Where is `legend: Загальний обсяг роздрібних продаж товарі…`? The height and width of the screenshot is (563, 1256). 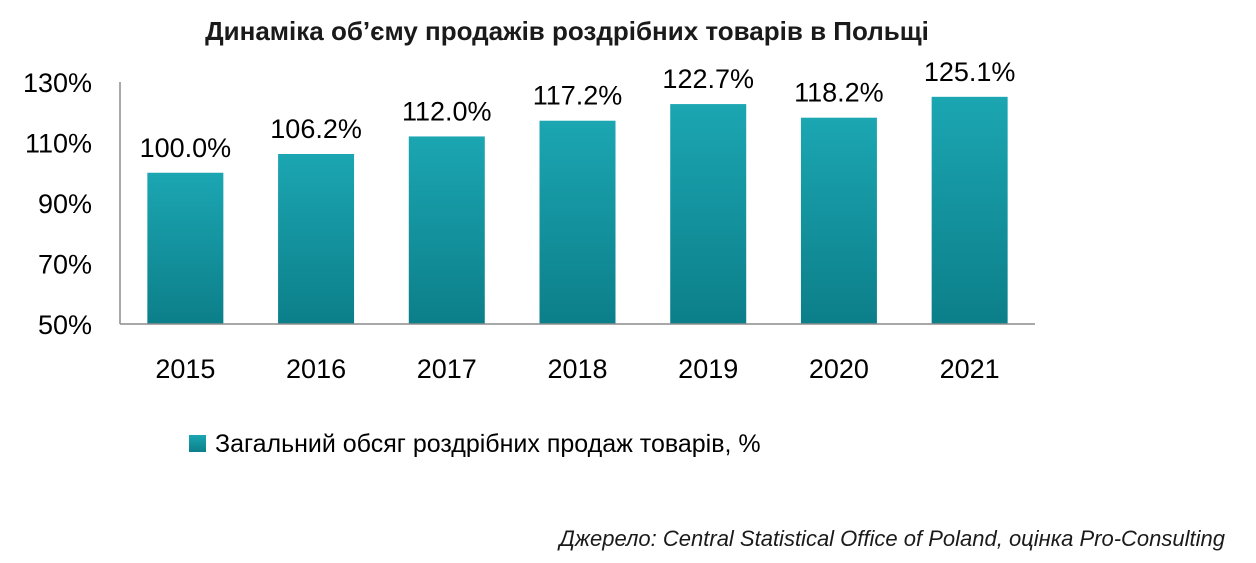 legend: Загальний обсяг роздрібних продаж товарі… is located at coordinates (475, 444).